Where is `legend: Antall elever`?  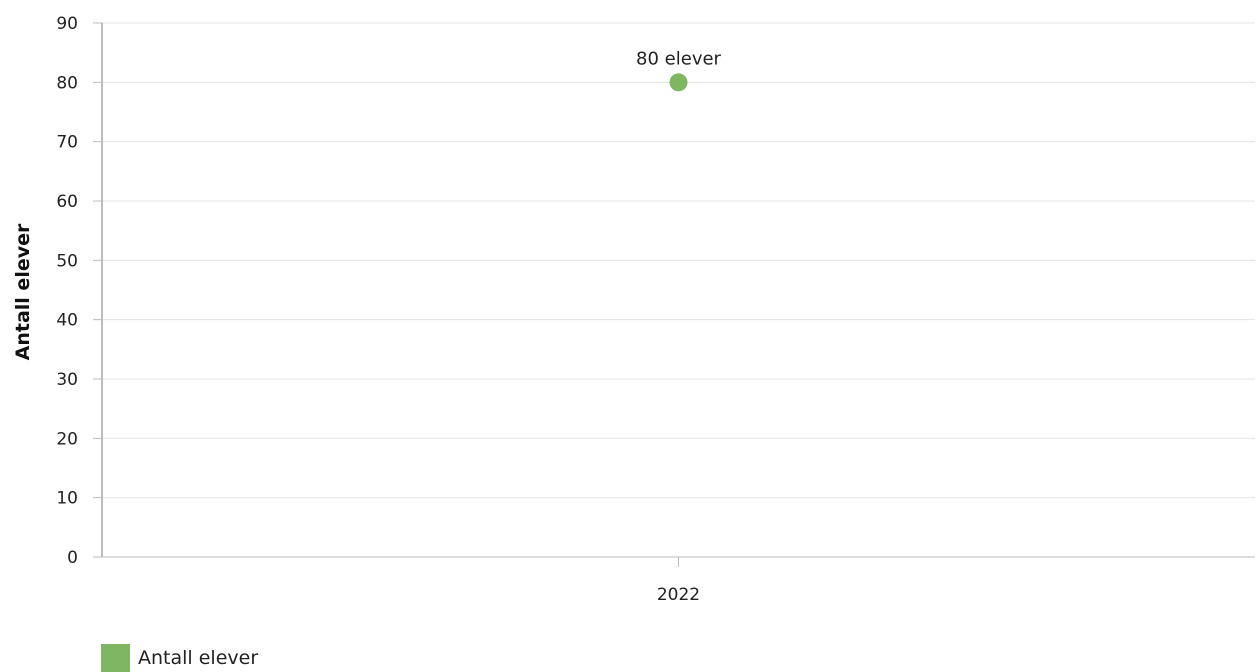
legend: Antall elever is located at coordinates (179, 658).